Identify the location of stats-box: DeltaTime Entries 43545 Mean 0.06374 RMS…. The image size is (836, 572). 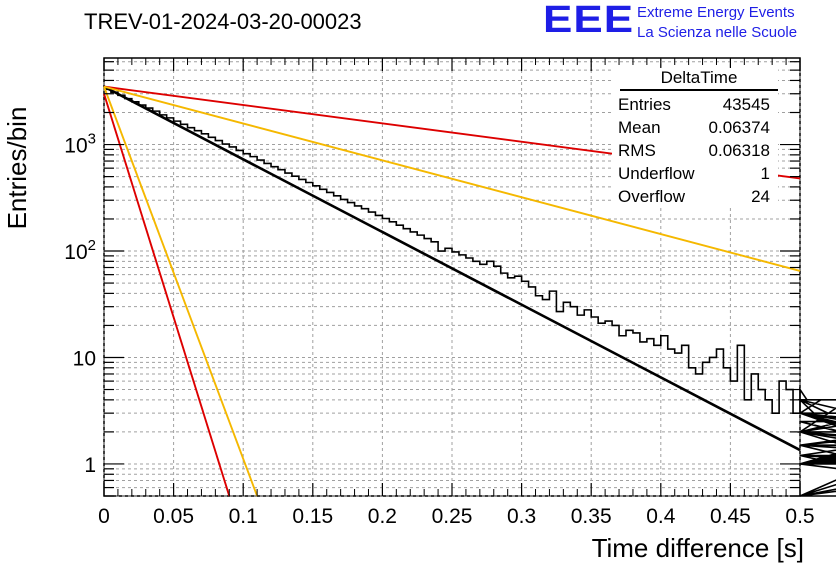
(695, 138).